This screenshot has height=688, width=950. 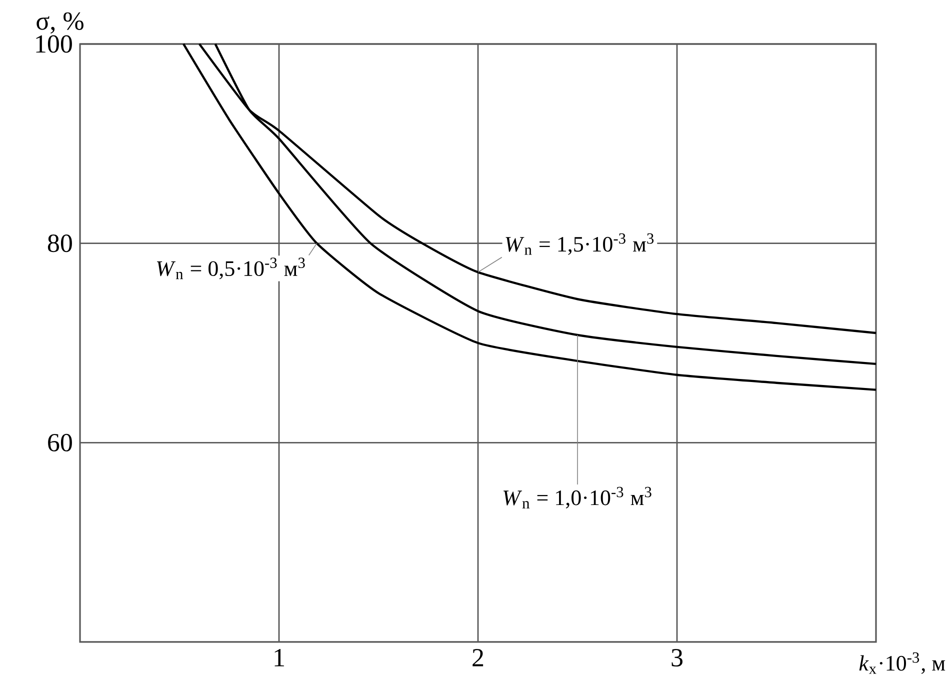 I want to click on x-axis-title: k$_{x}$·10$^{-3}$, м, so click(x=902, y=663).